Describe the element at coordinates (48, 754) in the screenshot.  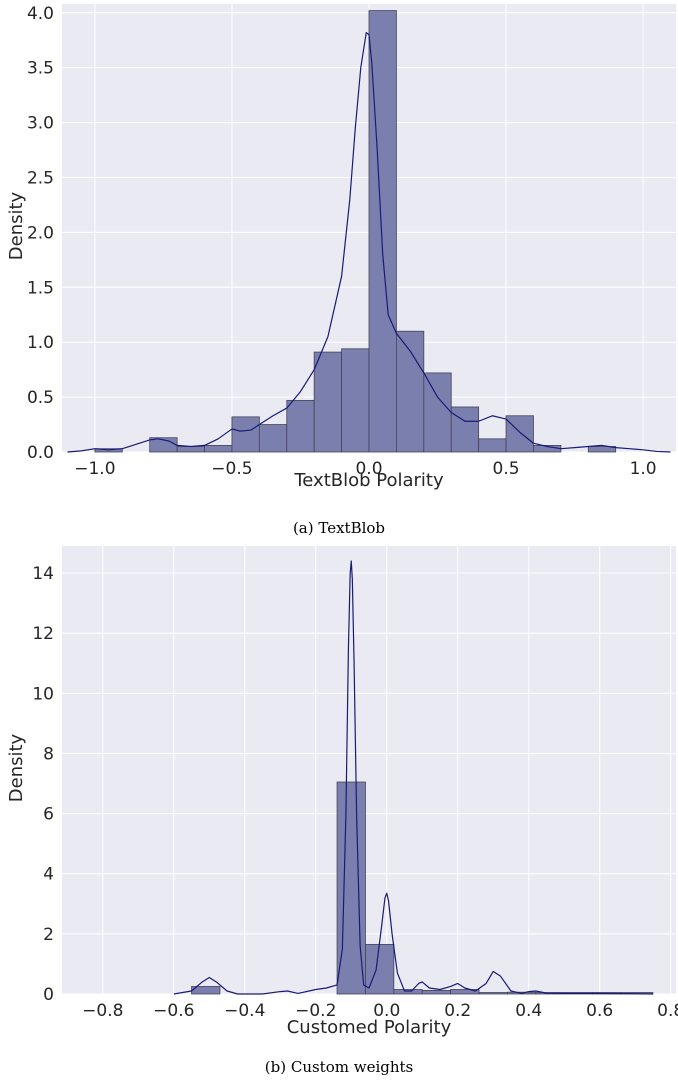
I see `y-tick-label: 8` at that location.